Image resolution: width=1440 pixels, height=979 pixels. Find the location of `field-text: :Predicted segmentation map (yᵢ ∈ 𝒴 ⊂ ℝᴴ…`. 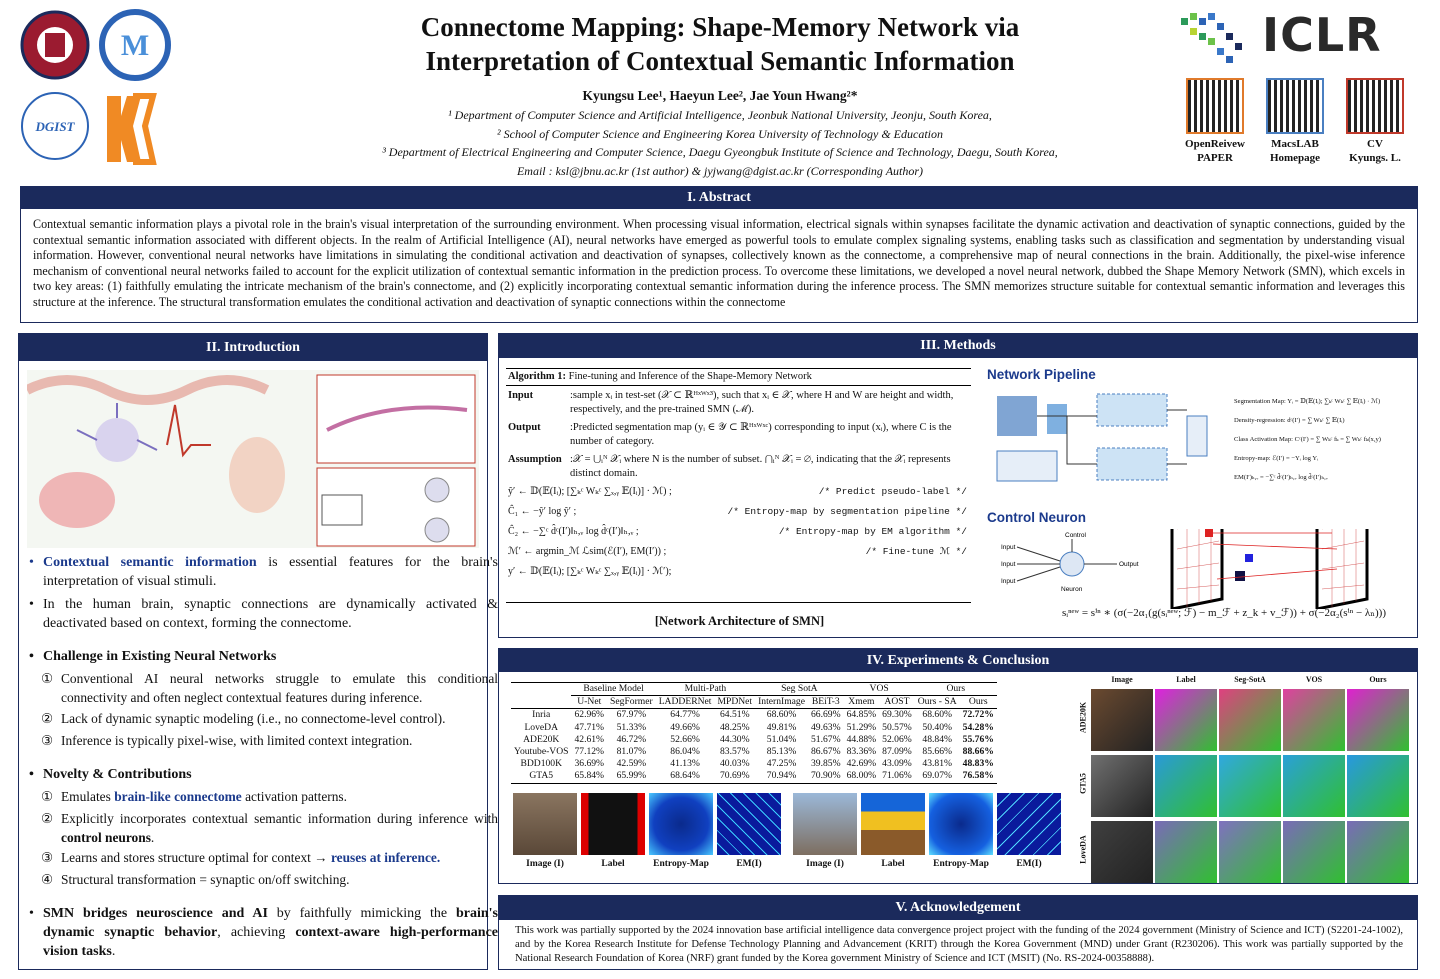

field-text: :Predicted segmentation map (yᵢ ∈ 𝒴 ⊂ ℝᴴ… is located at coordinates (761, 434).